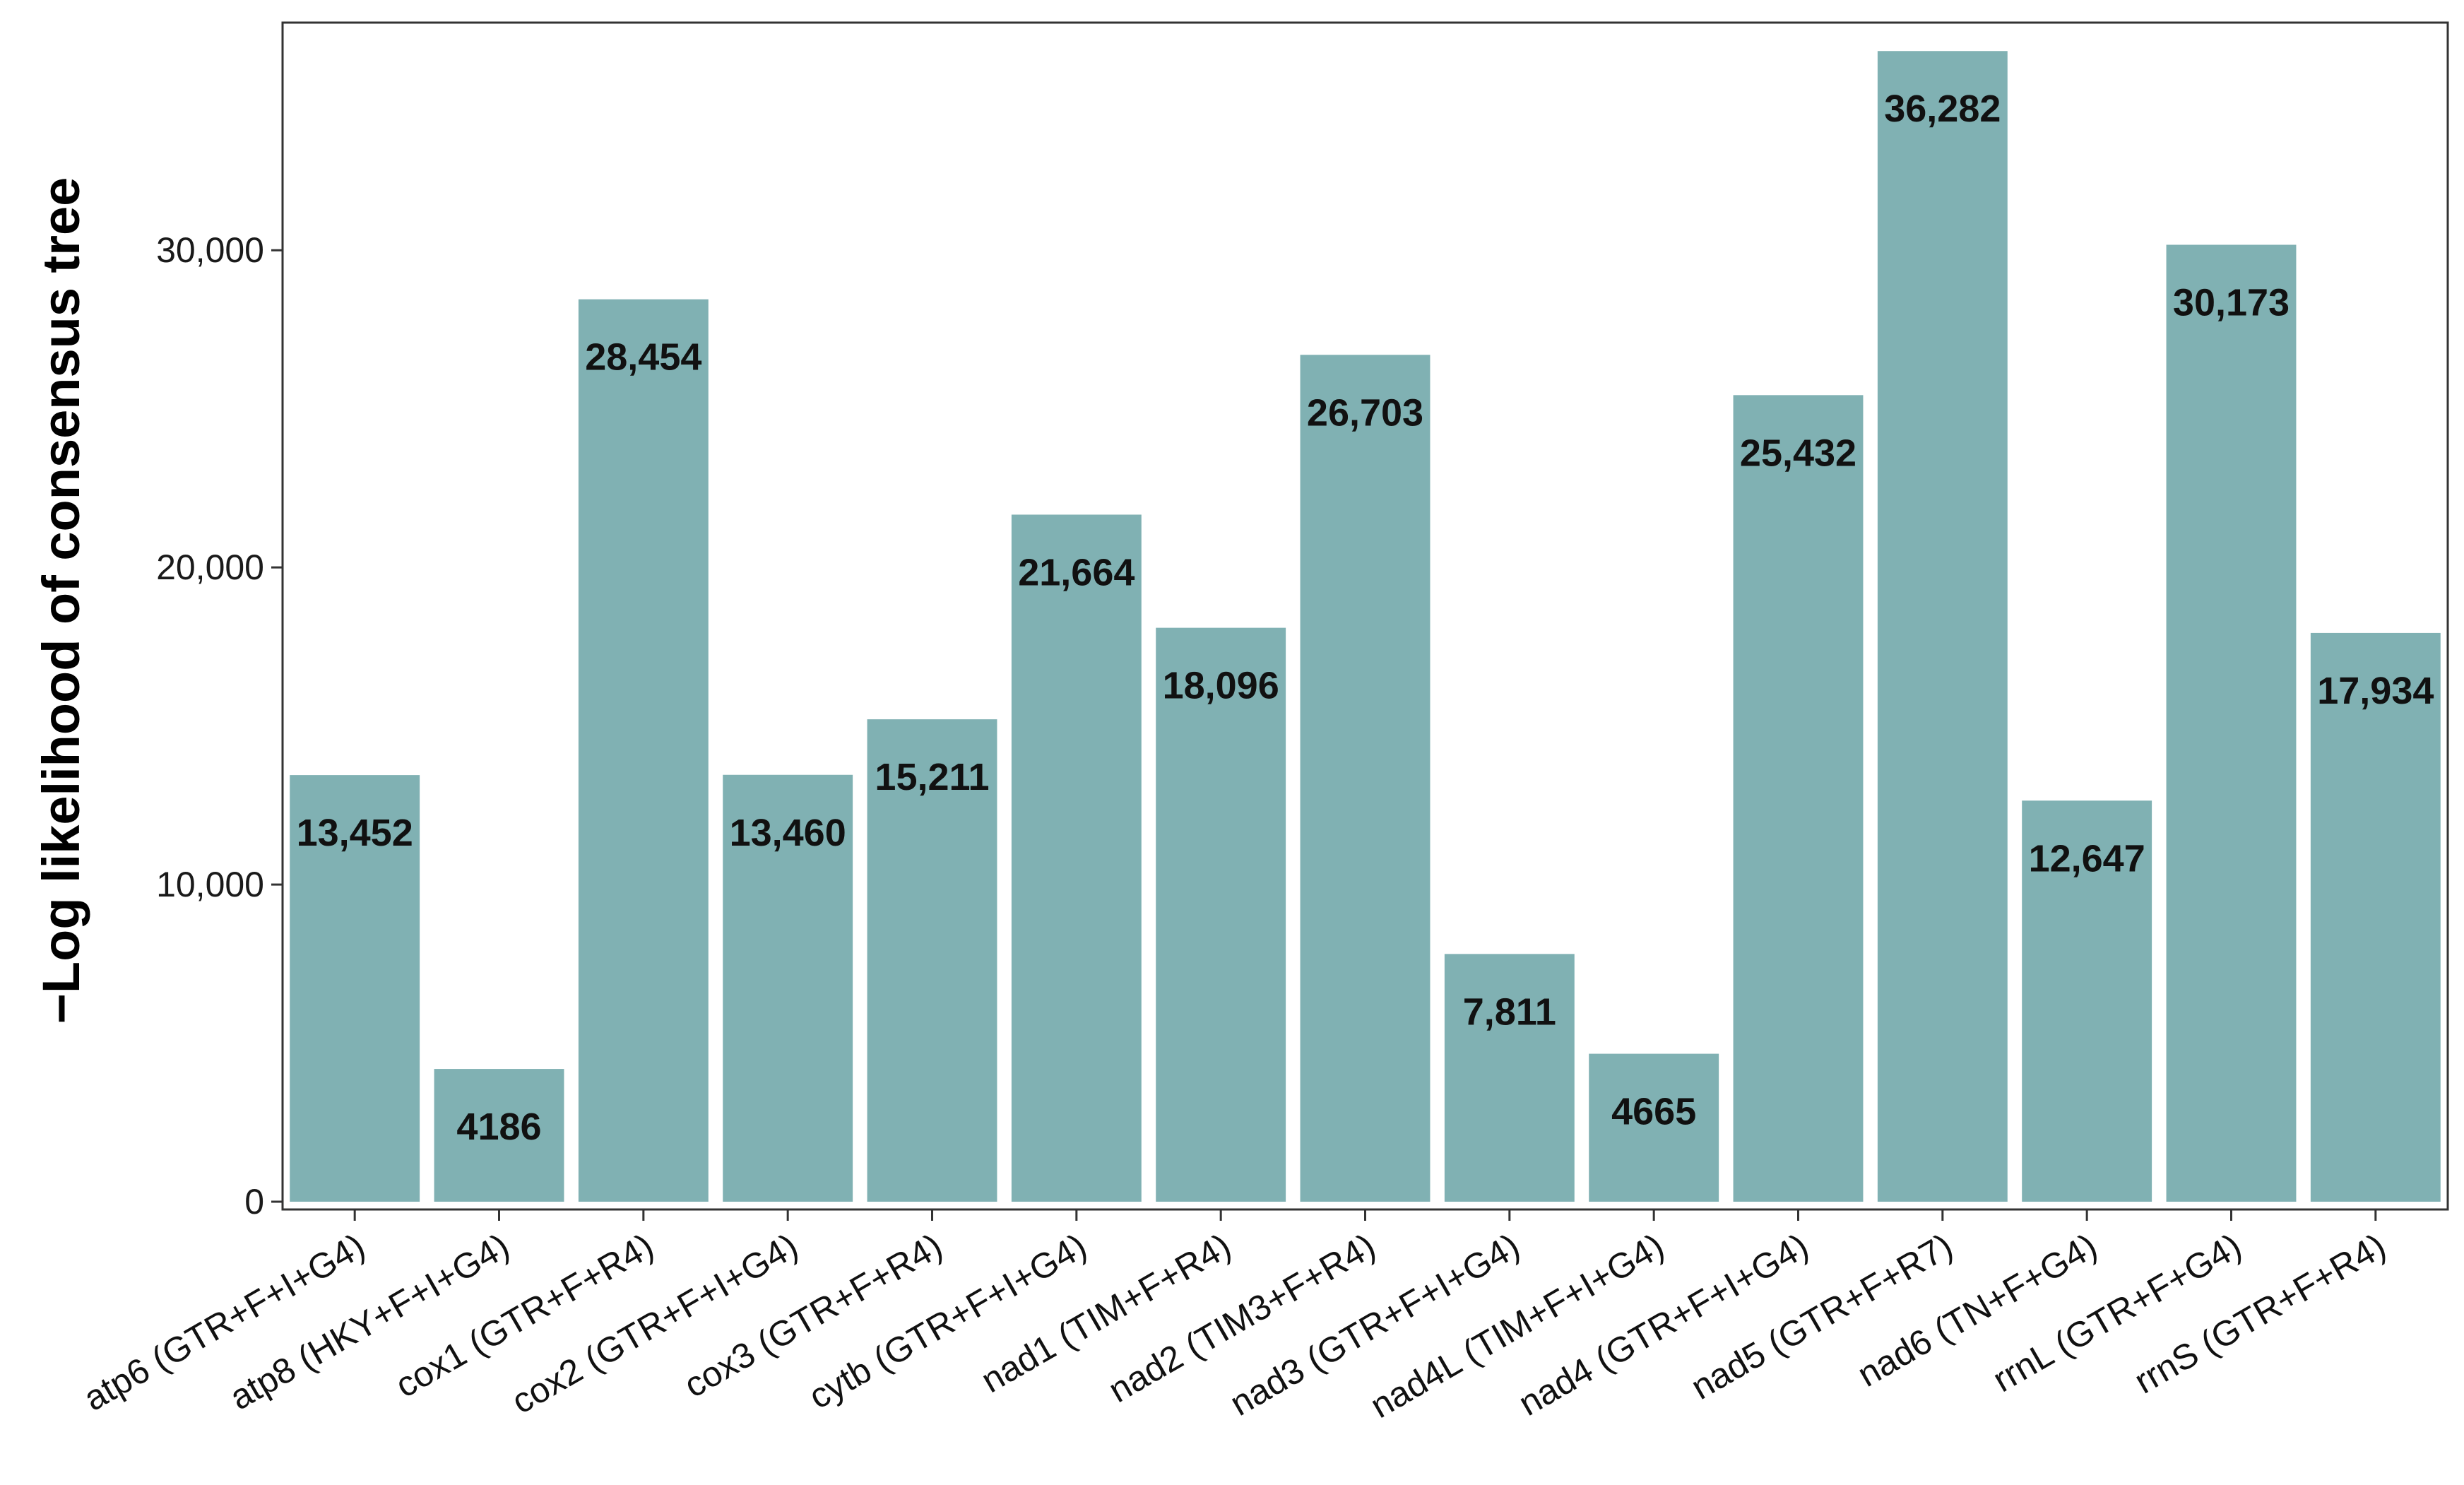 The height and width of the screenshot is (1485, 2464). I want to click on bar-value-label: 4186, so click(498, 1127).